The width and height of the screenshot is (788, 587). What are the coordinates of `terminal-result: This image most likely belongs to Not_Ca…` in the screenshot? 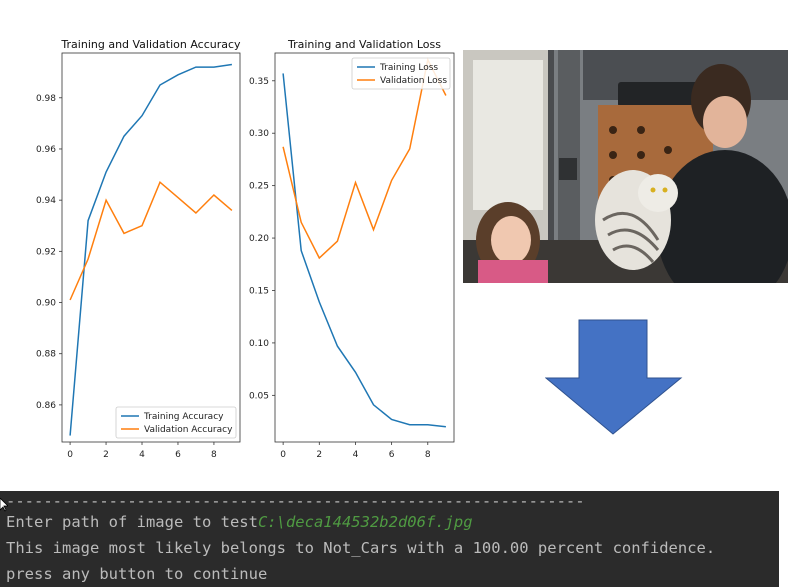 It's located at (361, 548).